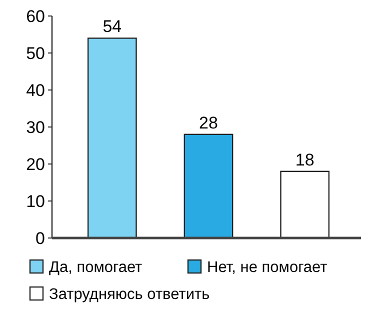 Image resolution: width=373 pixels, height=332 pixels. Describe the element at coordinates (208, 122) in the screenshot. I see `data-label: 28` at that location.